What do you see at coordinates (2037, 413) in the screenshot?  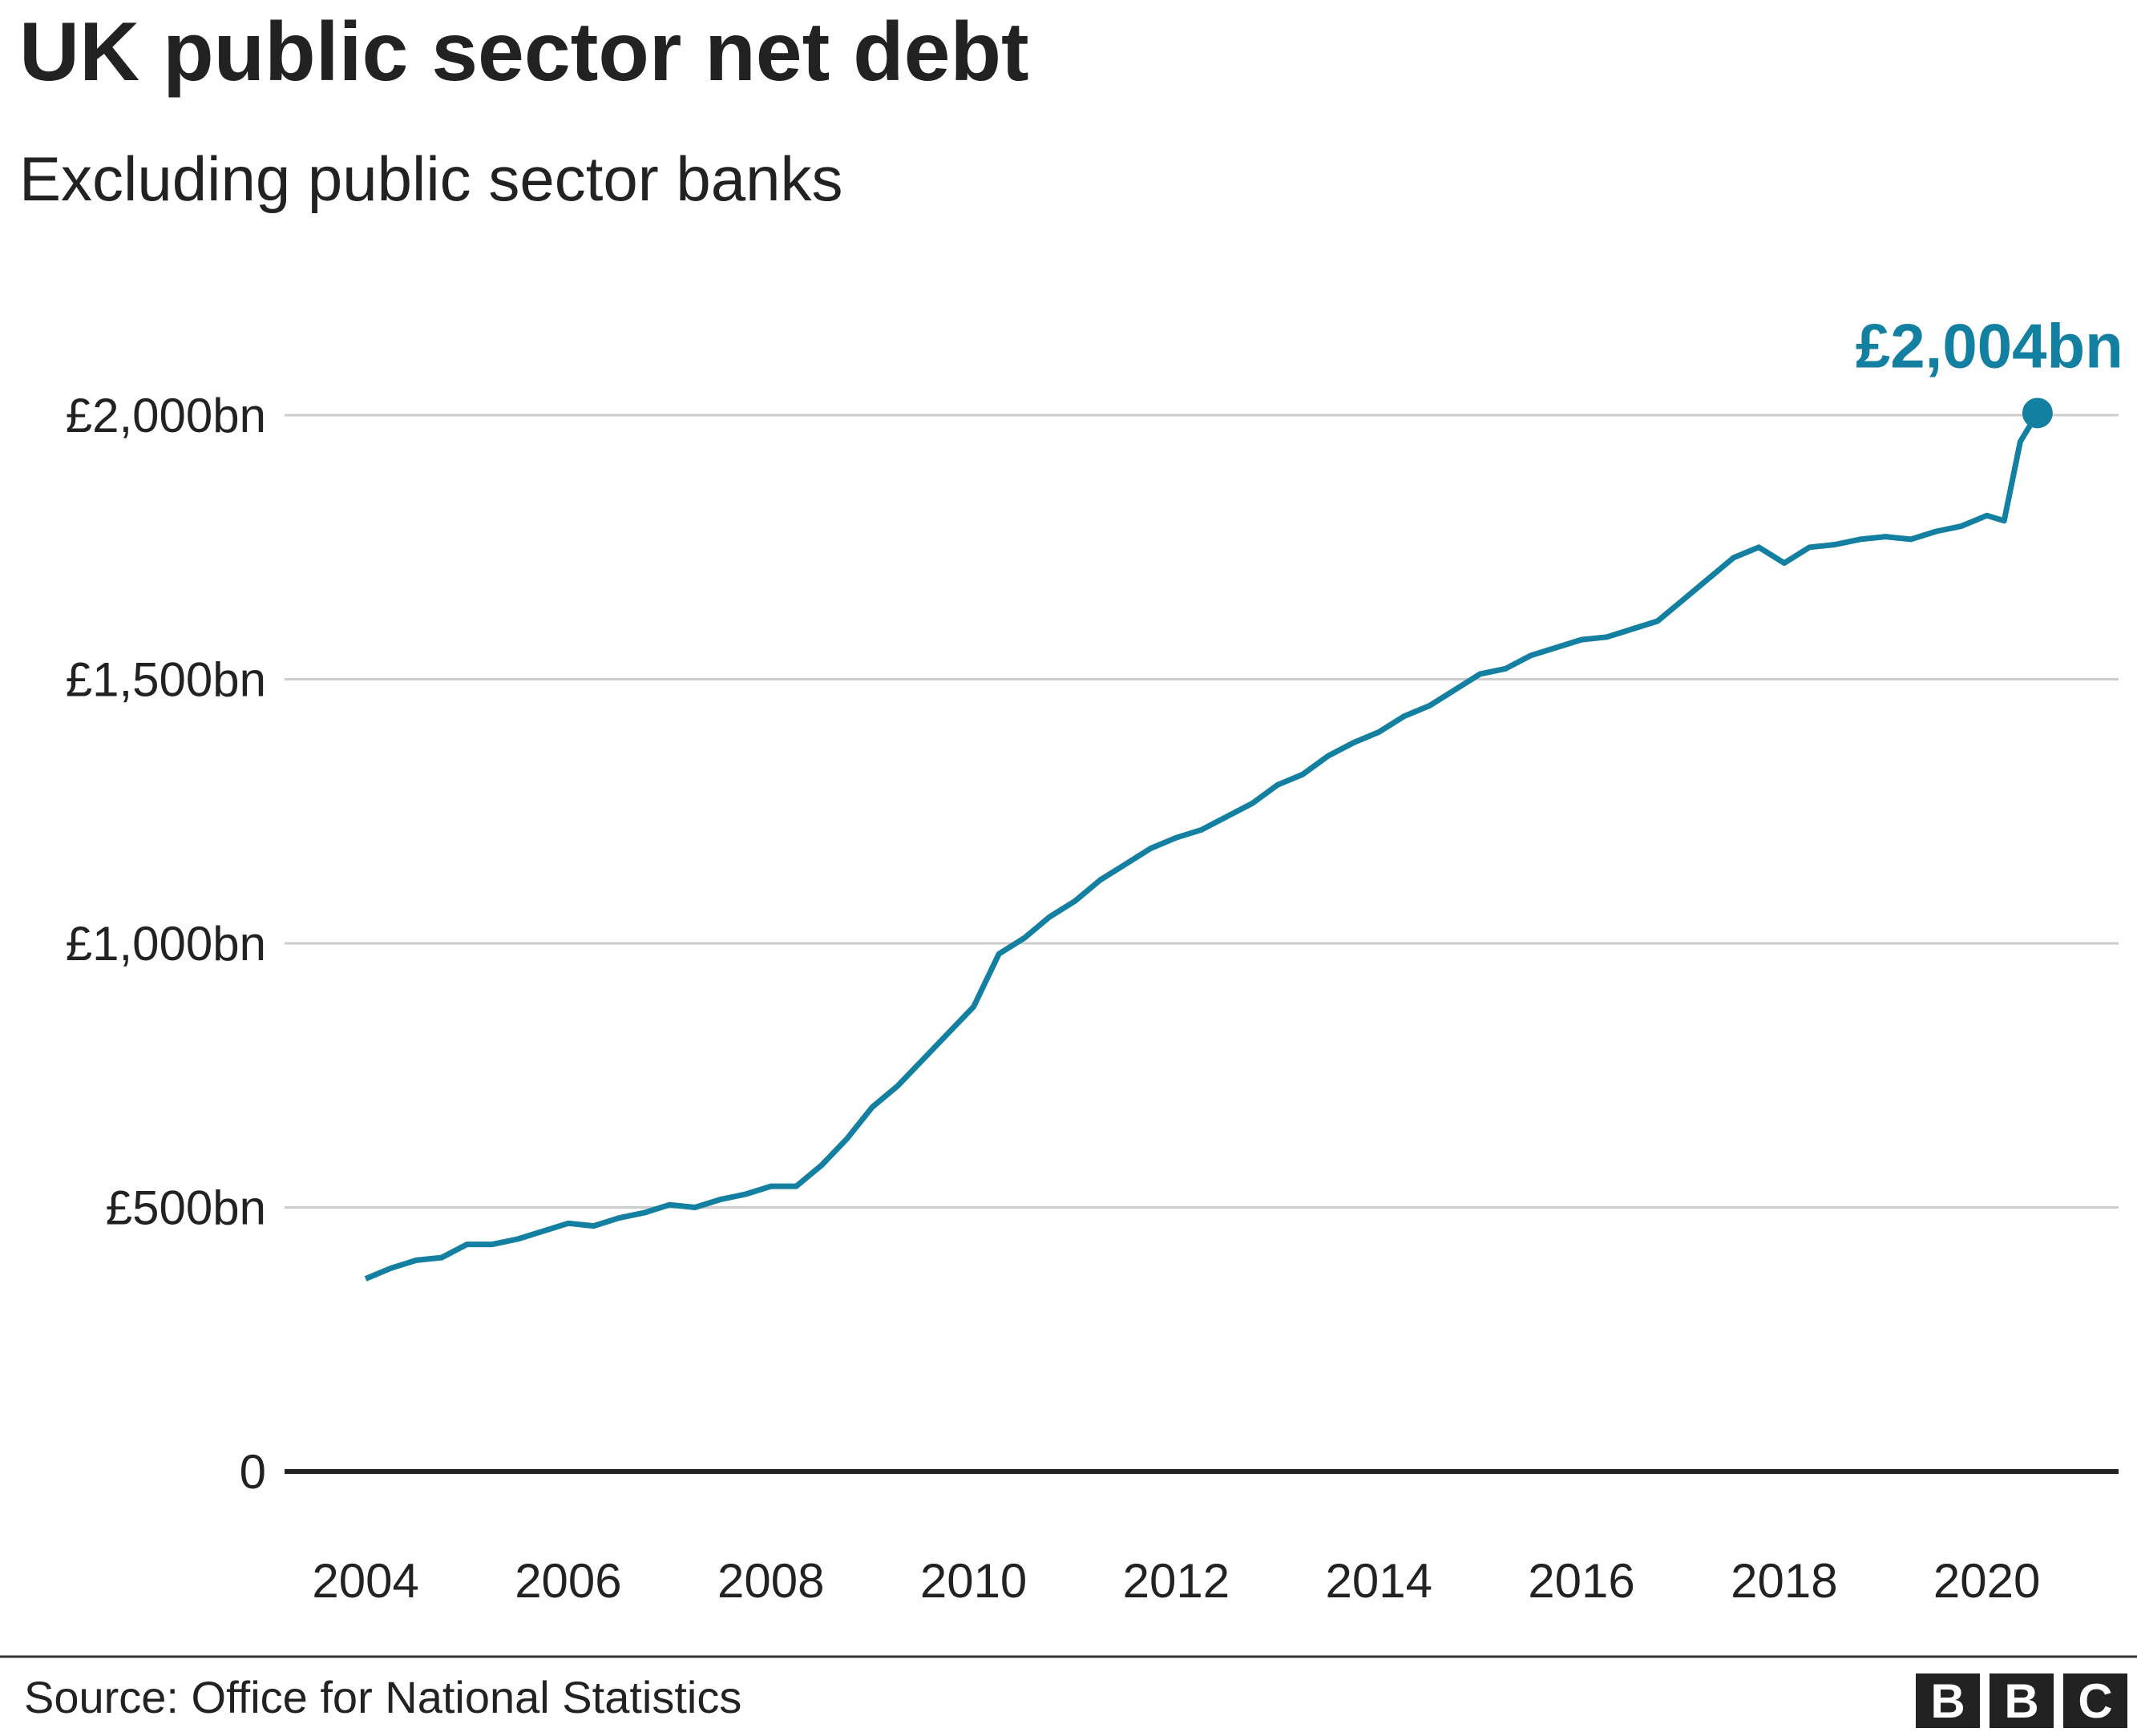 I see `end-point` at bounding box center [2037, 413].